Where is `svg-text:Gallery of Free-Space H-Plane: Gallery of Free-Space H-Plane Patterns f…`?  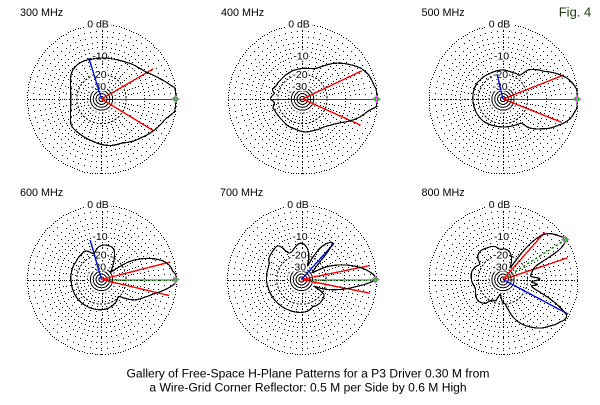 svg-text:Gallery of Free-Space H-Plane: Gallery of Free-Space H-Plane Patterns f… is located at coordinates (308, 374).